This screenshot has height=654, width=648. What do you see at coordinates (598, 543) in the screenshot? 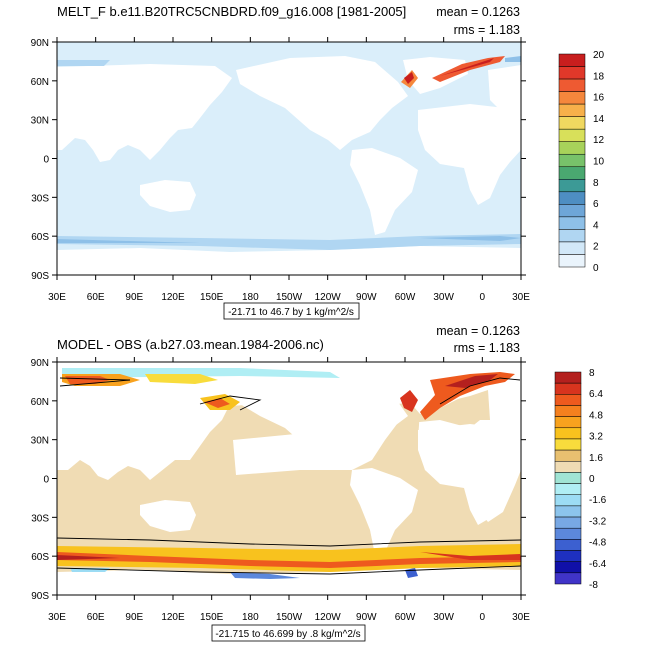
I see `colorbar-label: -4.8` at bounding box center [598, 543].